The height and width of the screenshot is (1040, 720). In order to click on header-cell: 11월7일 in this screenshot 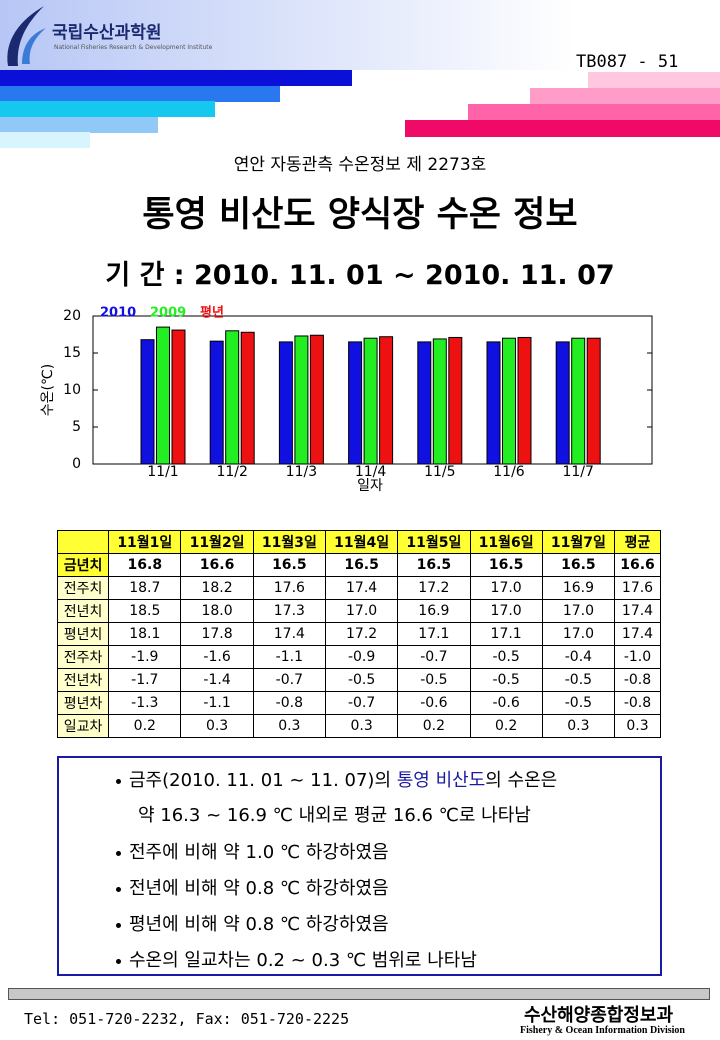, I will do `click(578, 542)`.